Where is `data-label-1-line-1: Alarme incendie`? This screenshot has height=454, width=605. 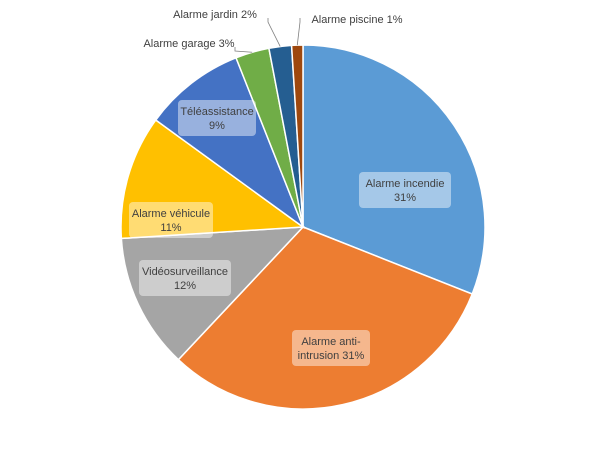
data-label-1-line-1: Alarme incendie is located at coordinates (405, 184).